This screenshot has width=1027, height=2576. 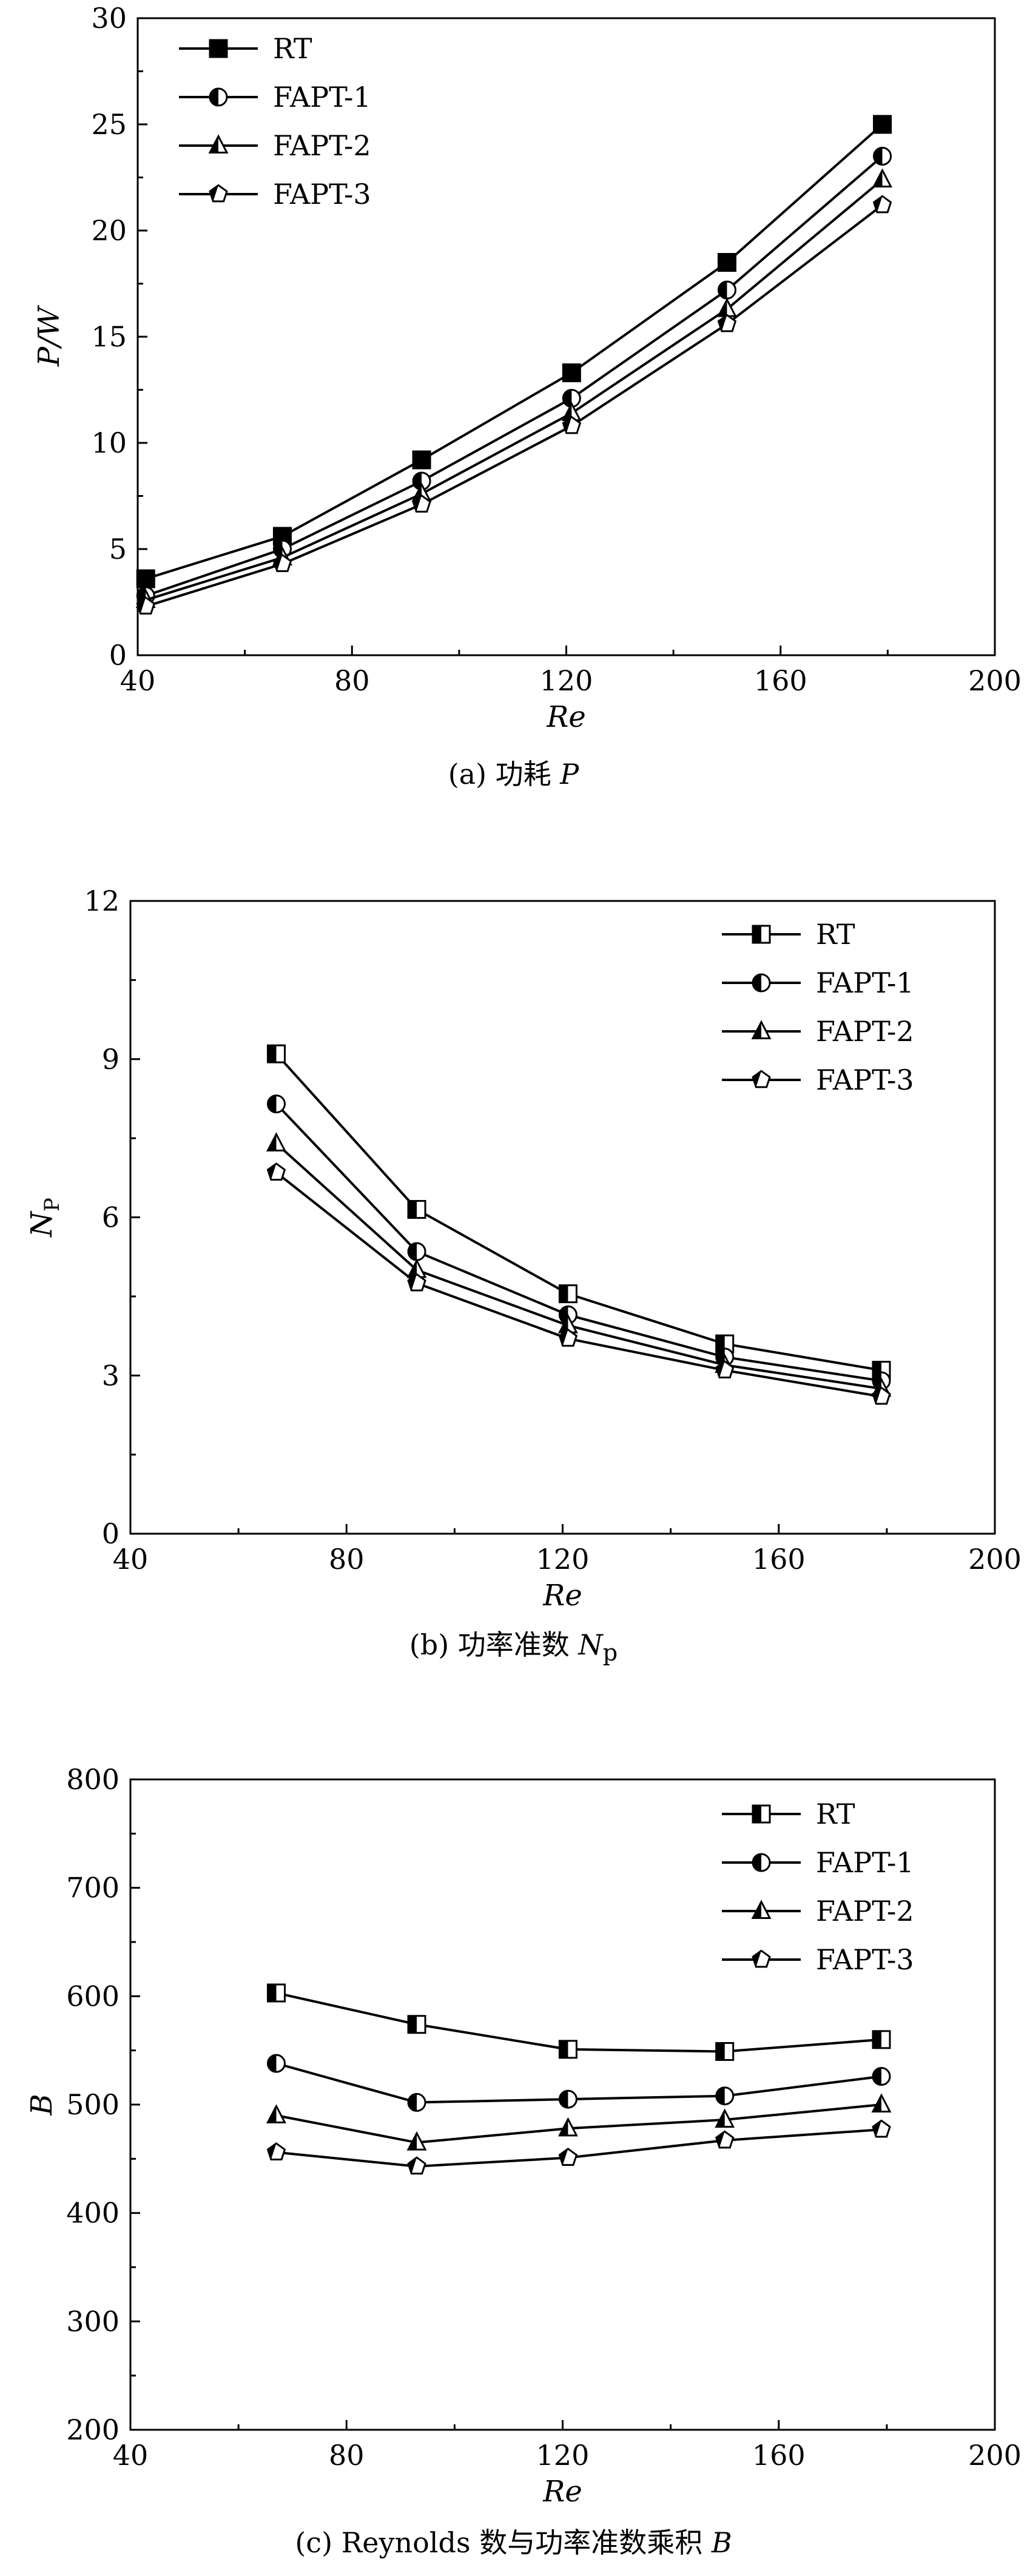 I want to click on legend-label-2-0: RT, so click(x=835, y=1814).